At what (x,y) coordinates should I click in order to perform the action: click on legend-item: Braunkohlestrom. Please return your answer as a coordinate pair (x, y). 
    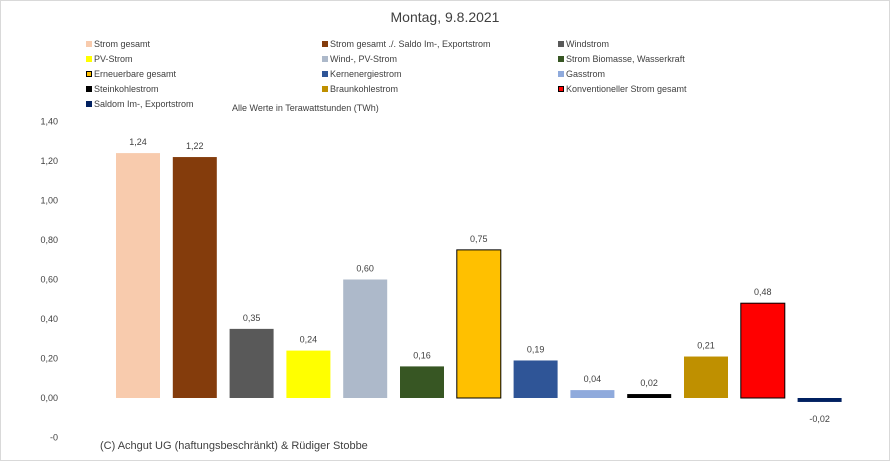
    Looking at the image, I should click on (360, 89).